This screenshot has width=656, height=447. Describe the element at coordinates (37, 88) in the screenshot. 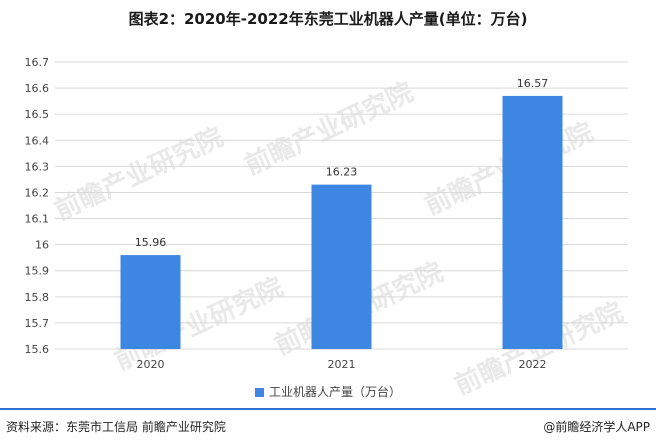

I see `y-tick-label: 16.6` at that location.